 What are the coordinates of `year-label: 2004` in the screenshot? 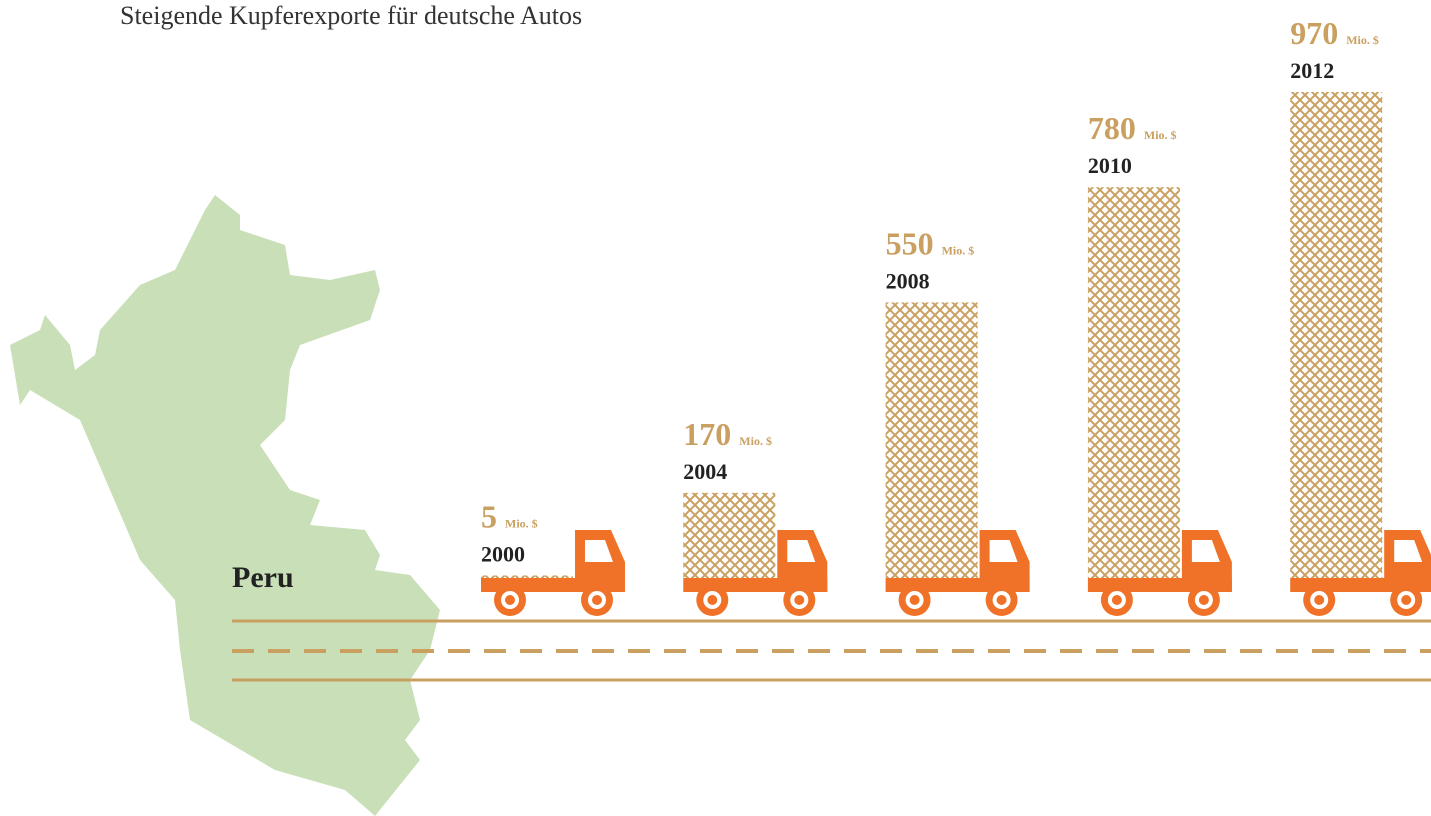 It's located at (705, 471).